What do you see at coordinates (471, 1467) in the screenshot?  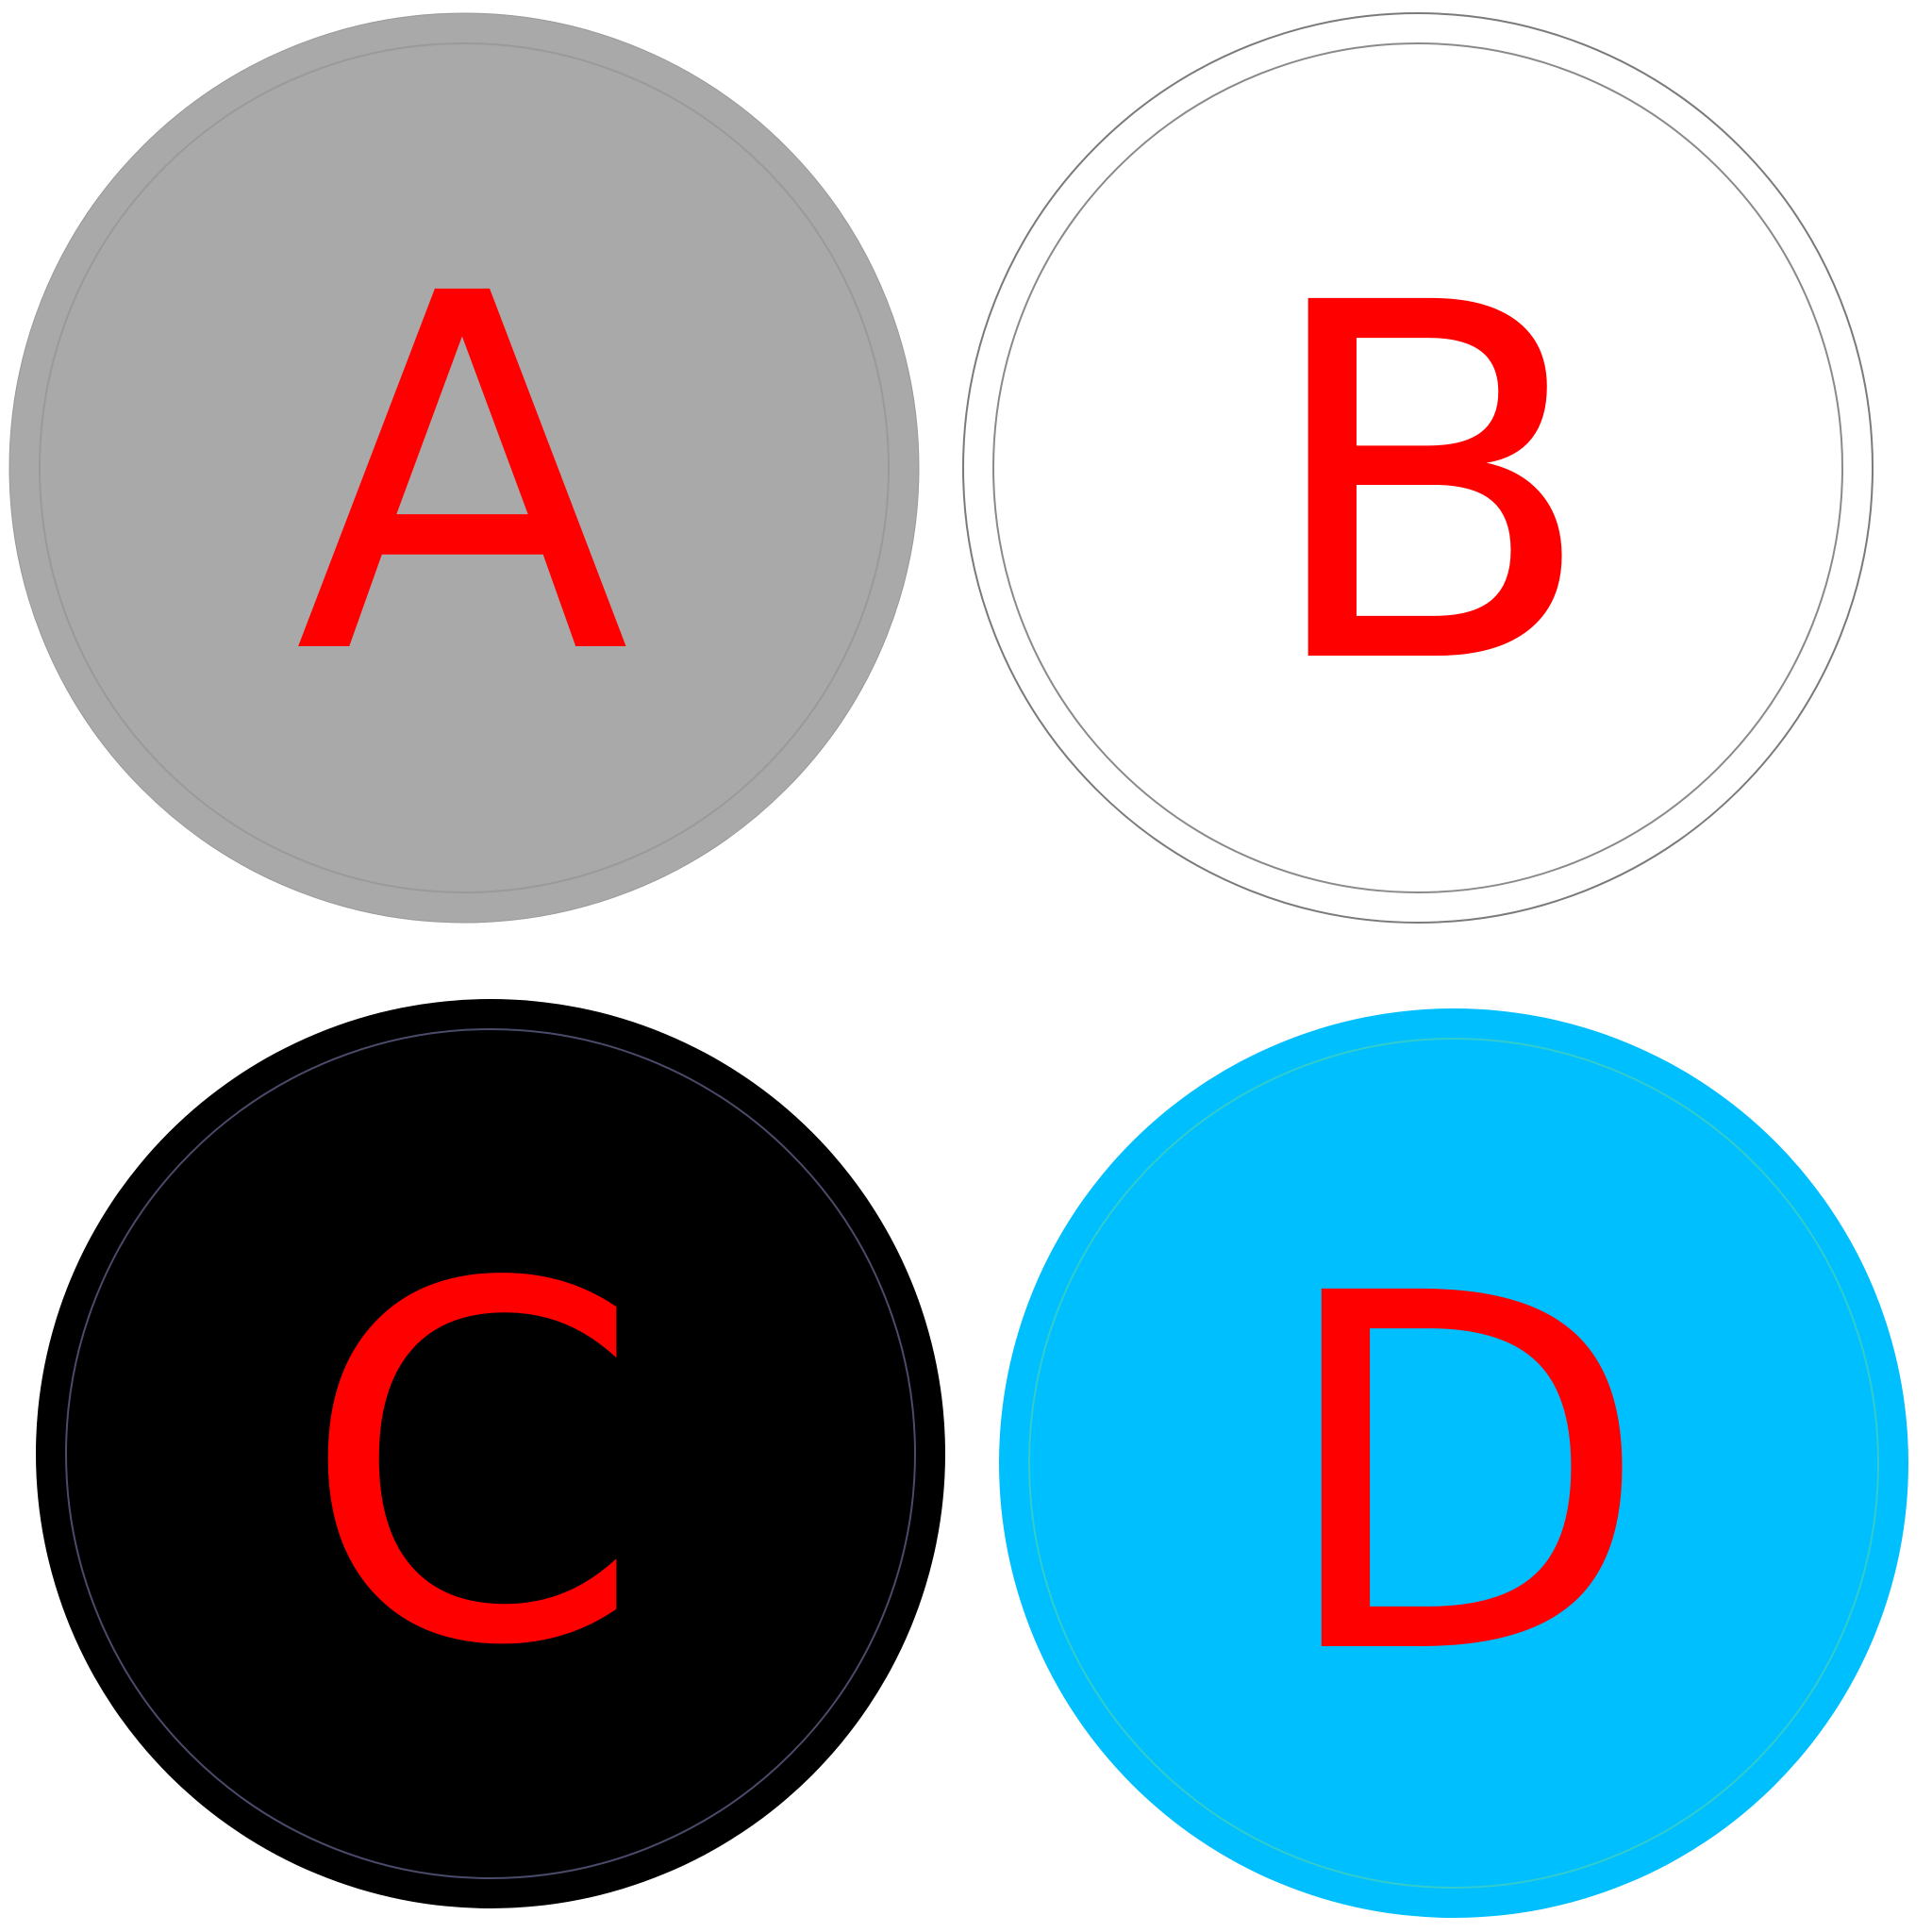 I see `choice-c-label: C` at bounding box center [471, 1467].